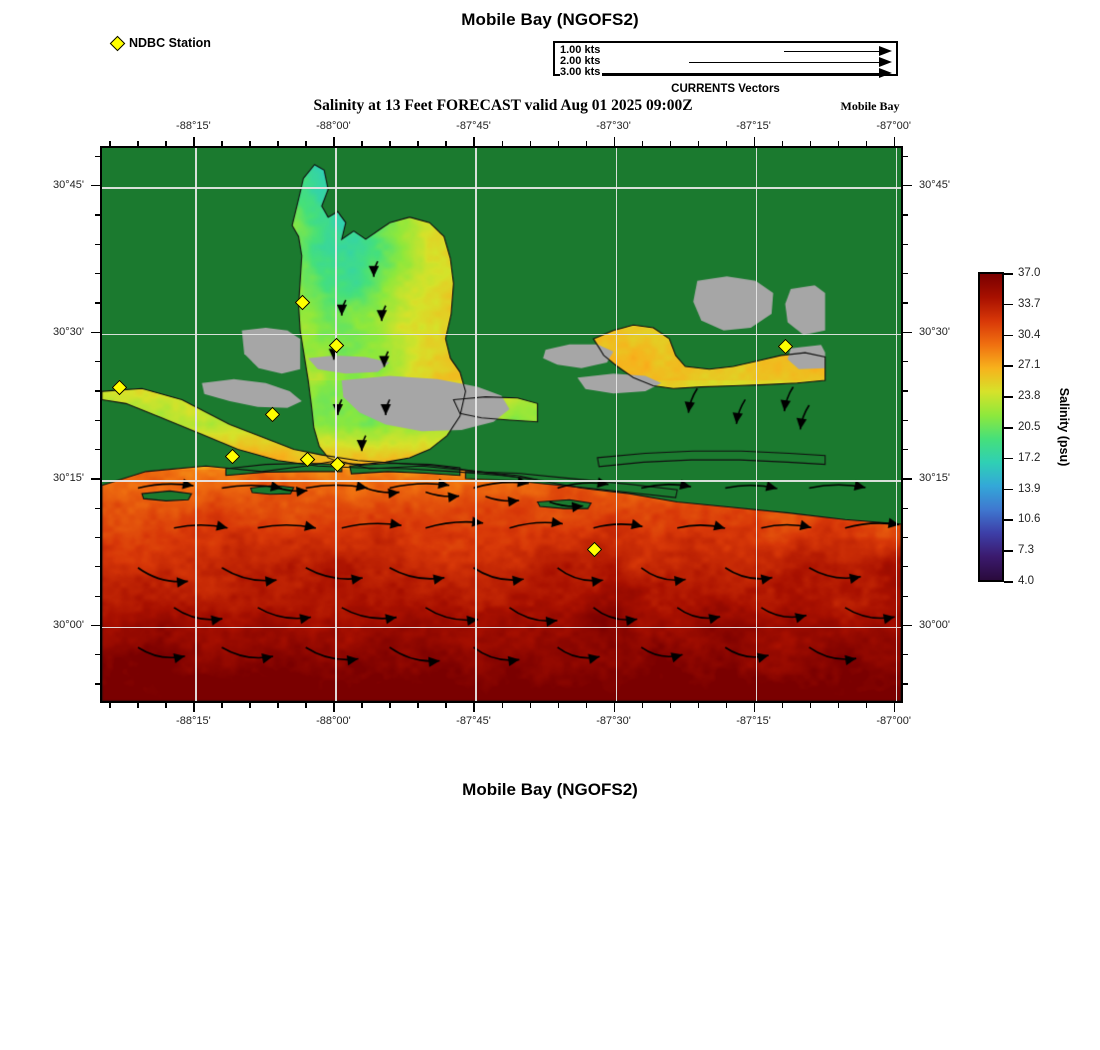  What do you see at coordinates (991, 427) in the screenshot?
I see `colorbar-gradient` at bounding box center [991, 427].